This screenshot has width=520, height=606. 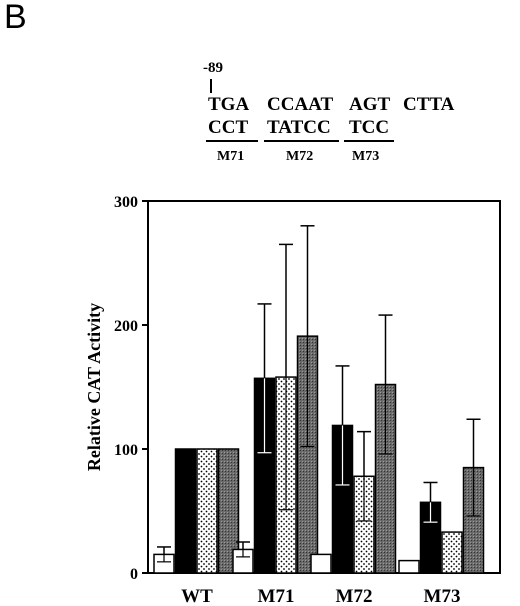 What do you see at coordinates (213, 68) in the screenshot?
I see `sequence-position-label: -89` at bounding box center [213, 68].